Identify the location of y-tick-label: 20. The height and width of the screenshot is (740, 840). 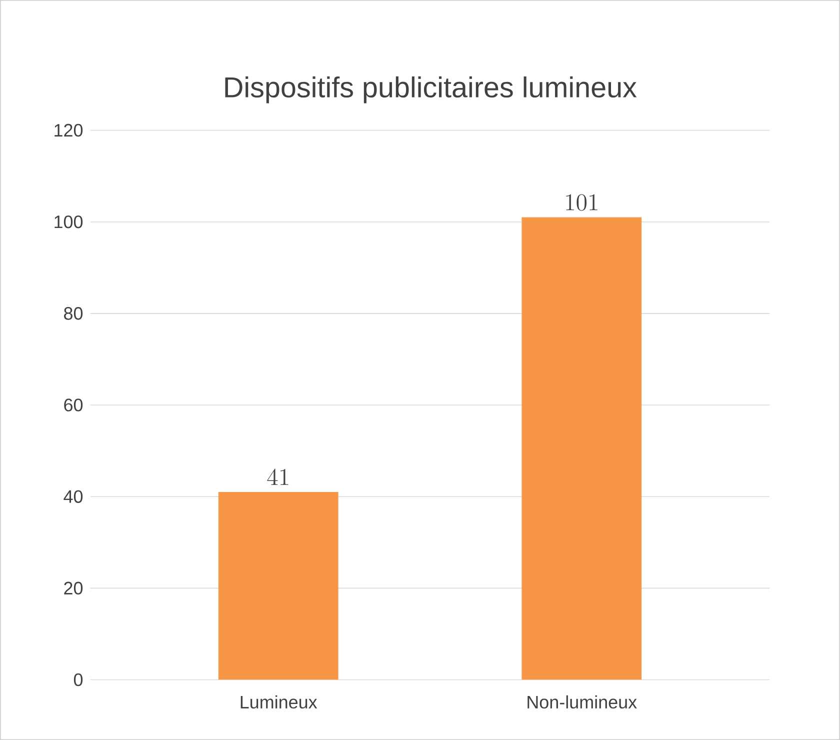
(73, 588).